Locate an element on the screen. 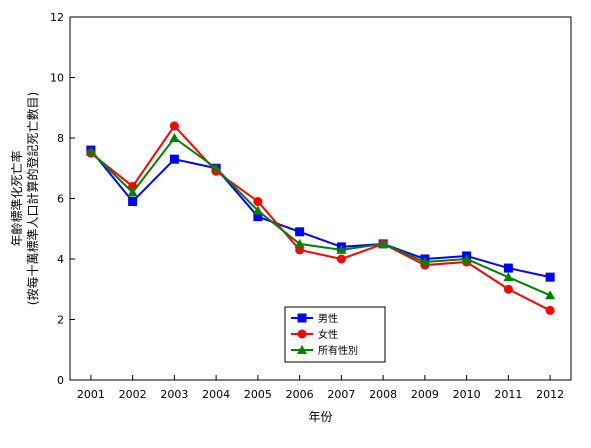 This screenshot has width=591, height=448. x-tick-label: 2010 is located at coordinates (467, 394).